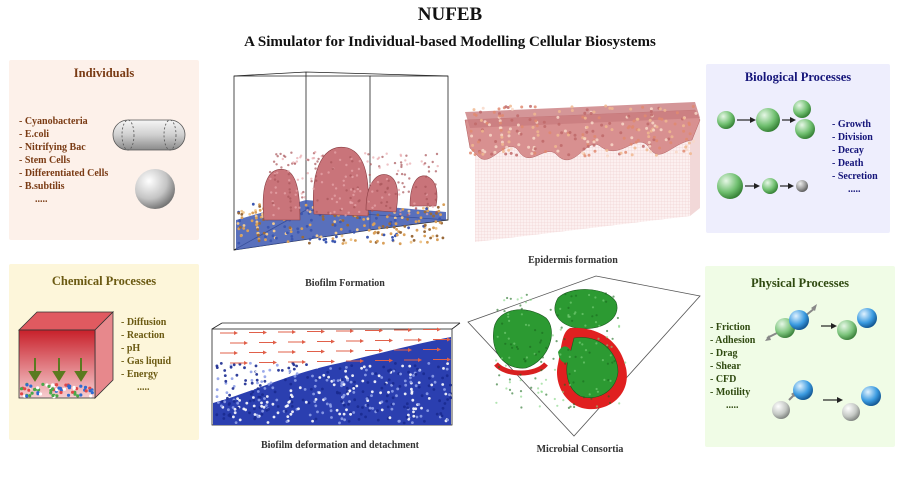 The width and height of the screenshot is (900, 500). I want to click on page-title: NUFEB, so click(450, 14).